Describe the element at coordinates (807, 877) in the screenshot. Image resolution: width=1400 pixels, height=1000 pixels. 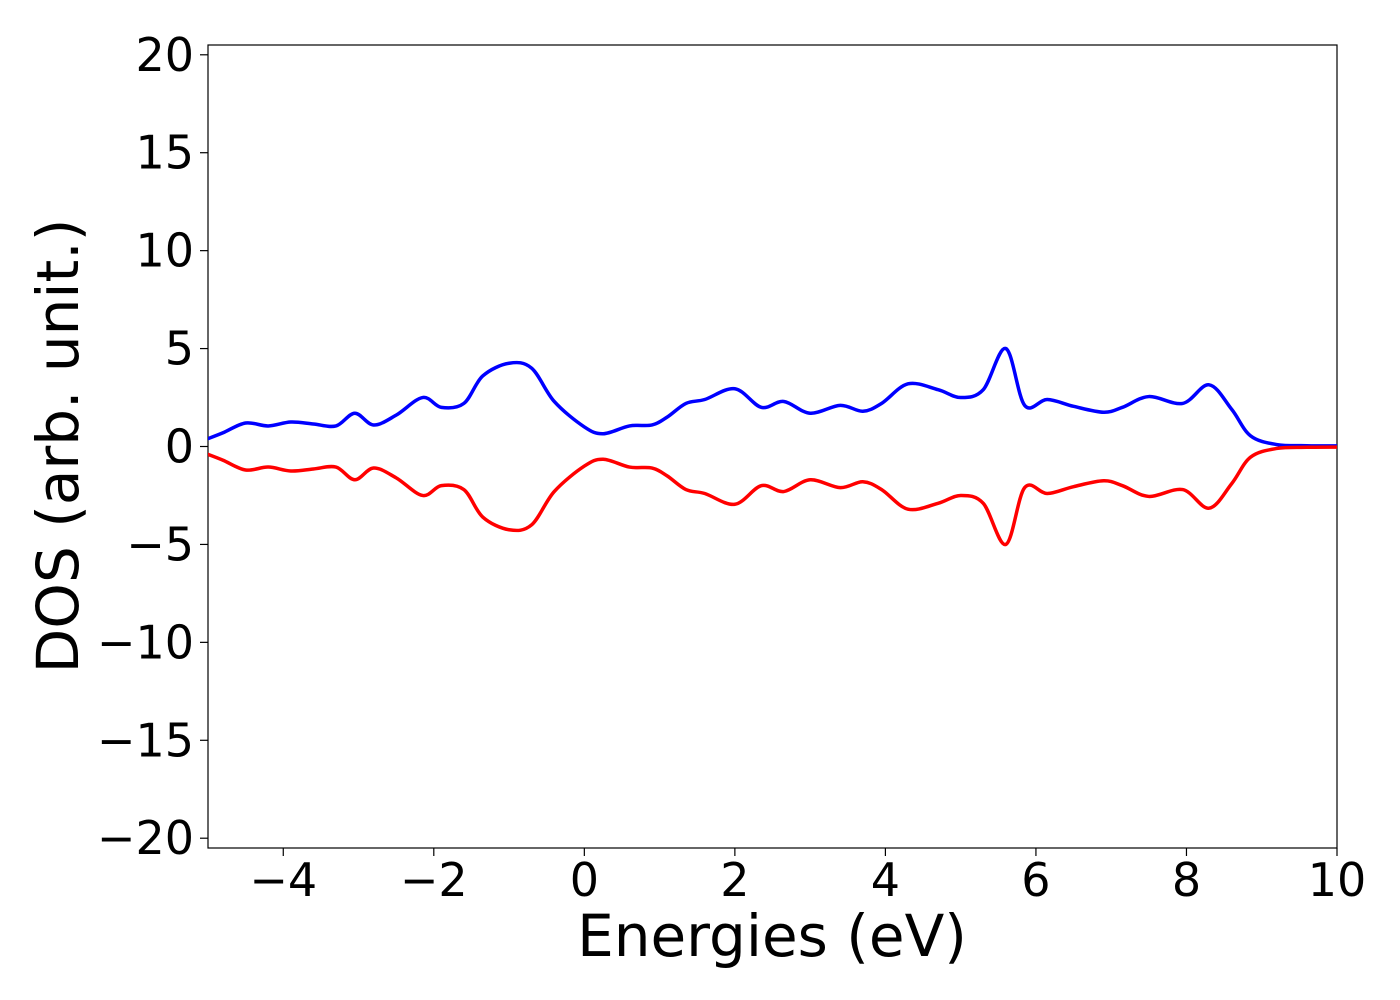
I see `x-axis-ticks: −4 −2 0 2 4 6 8 10` at that location.